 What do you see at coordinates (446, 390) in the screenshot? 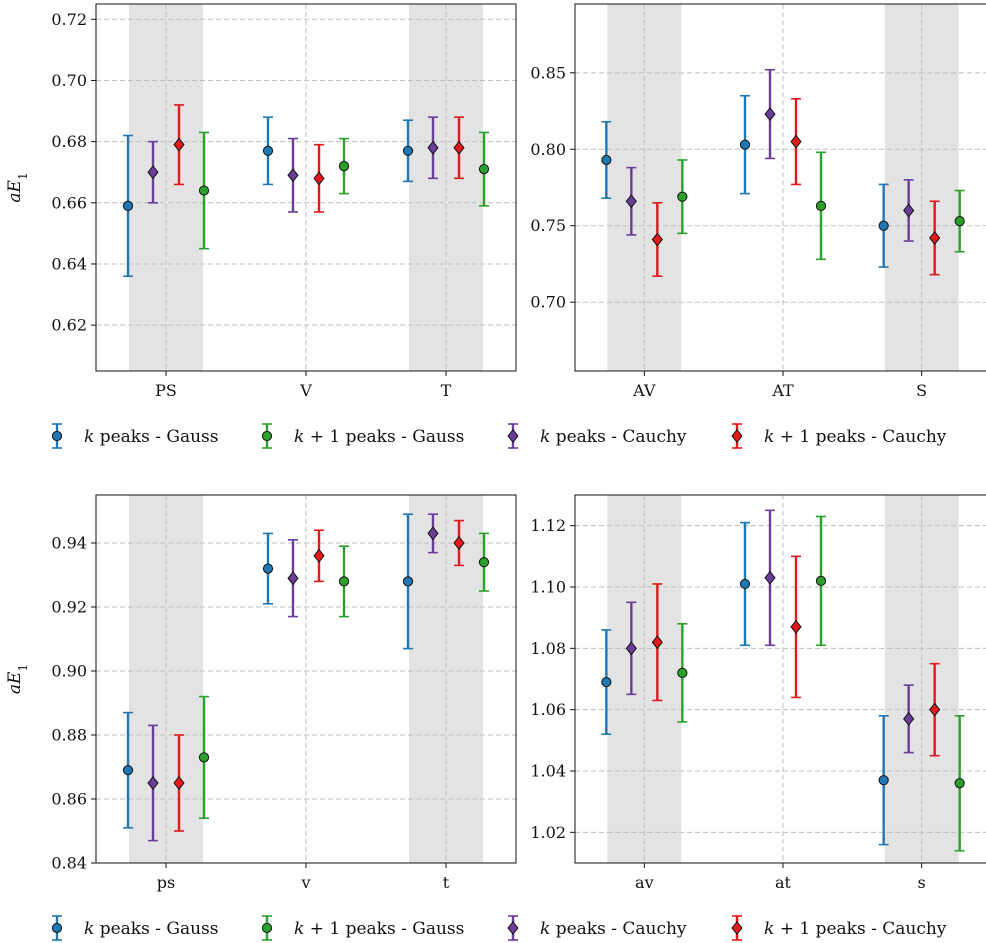
I see `x-tick-label: T` at bounding box center [446, 390].